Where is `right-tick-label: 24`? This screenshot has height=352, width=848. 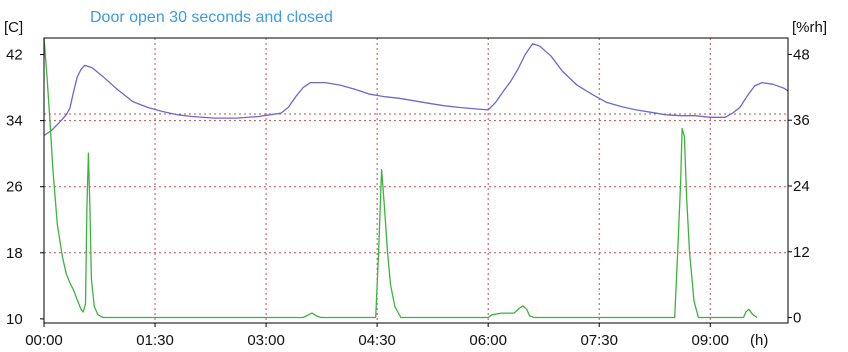
right-tick-label: 24 is located at coordinates (801, 186).